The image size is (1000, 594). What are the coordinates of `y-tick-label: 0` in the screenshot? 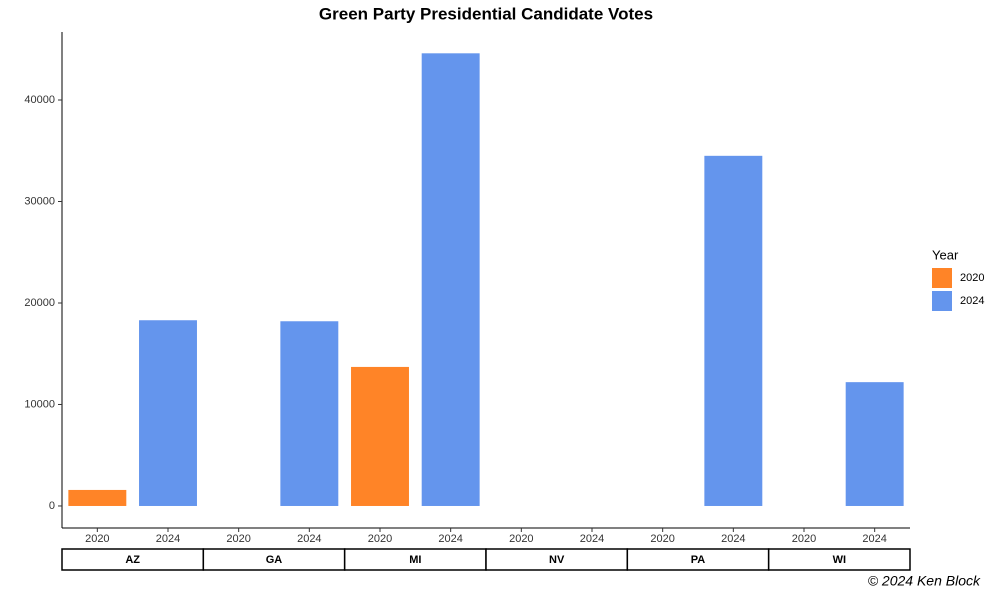 It's located at (52, 506).